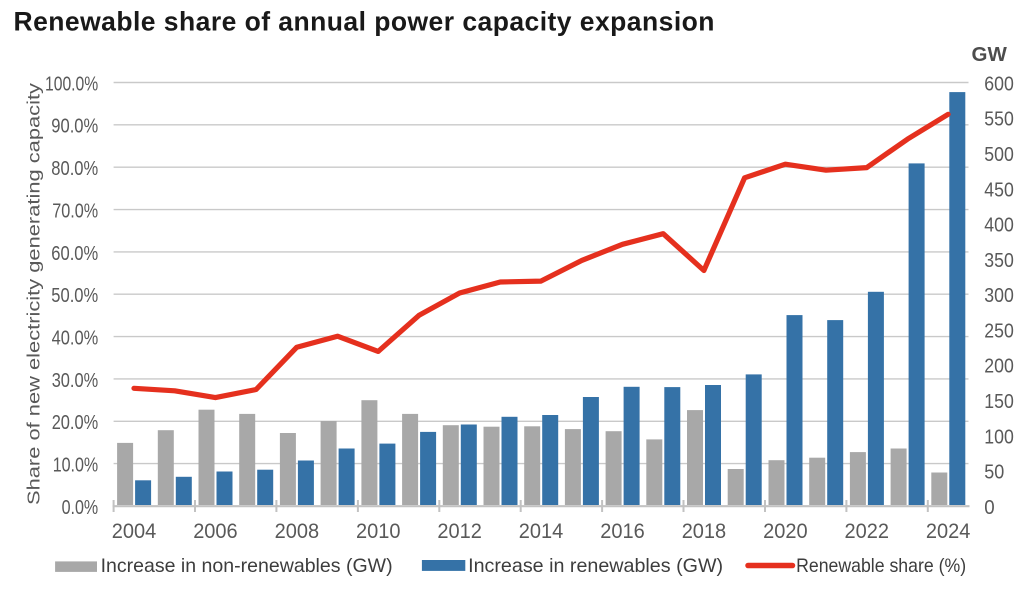  I want to click on svg-text: 40.0%, so click(75, 339).